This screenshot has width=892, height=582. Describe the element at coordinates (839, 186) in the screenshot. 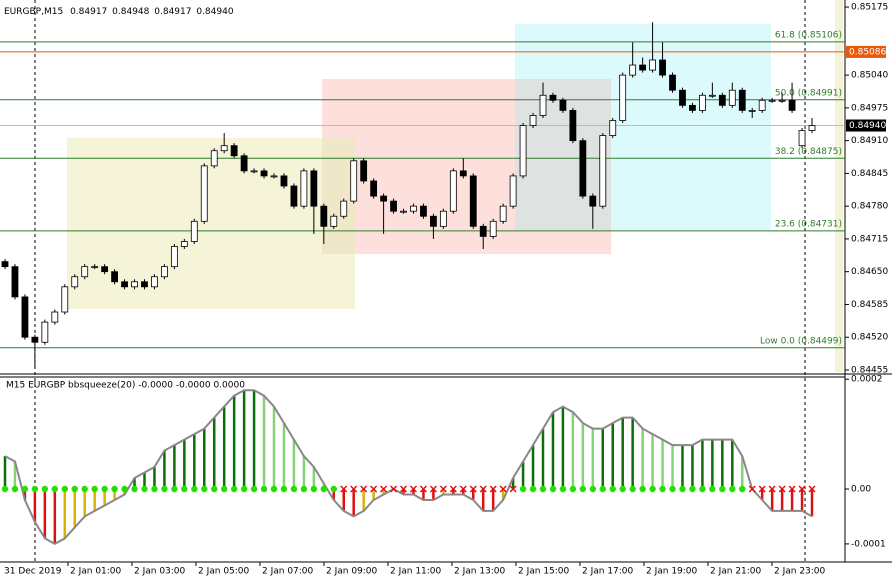

I see `right-strip` at that location.